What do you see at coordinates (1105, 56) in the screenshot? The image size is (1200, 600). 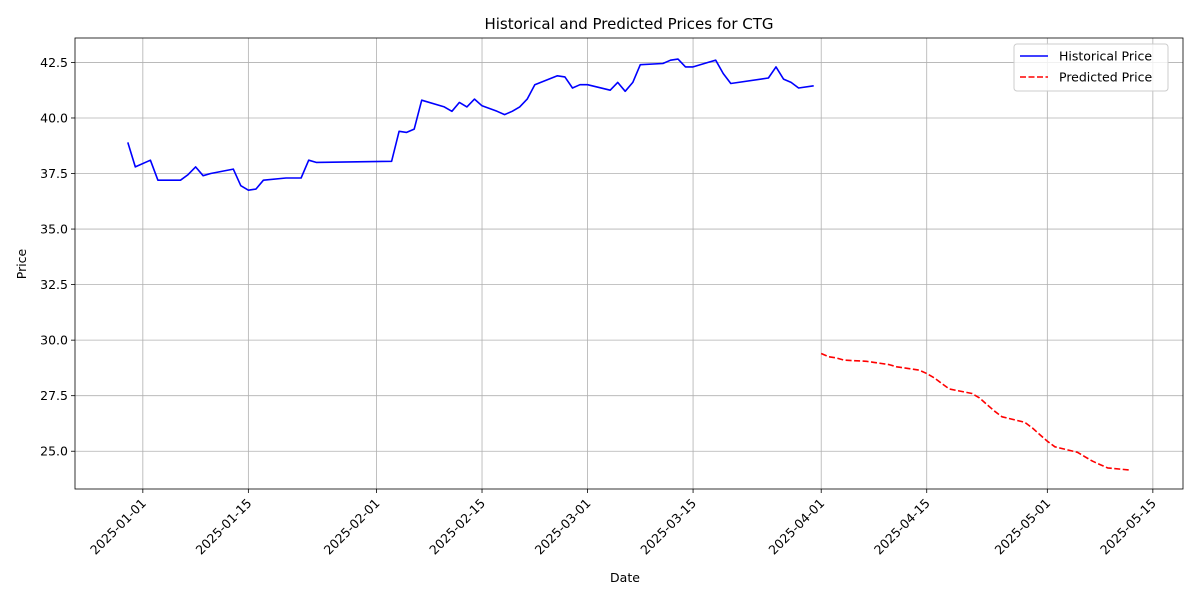 I see `legend-label-historical: Historical Price` at bounding box center [1105, 56].